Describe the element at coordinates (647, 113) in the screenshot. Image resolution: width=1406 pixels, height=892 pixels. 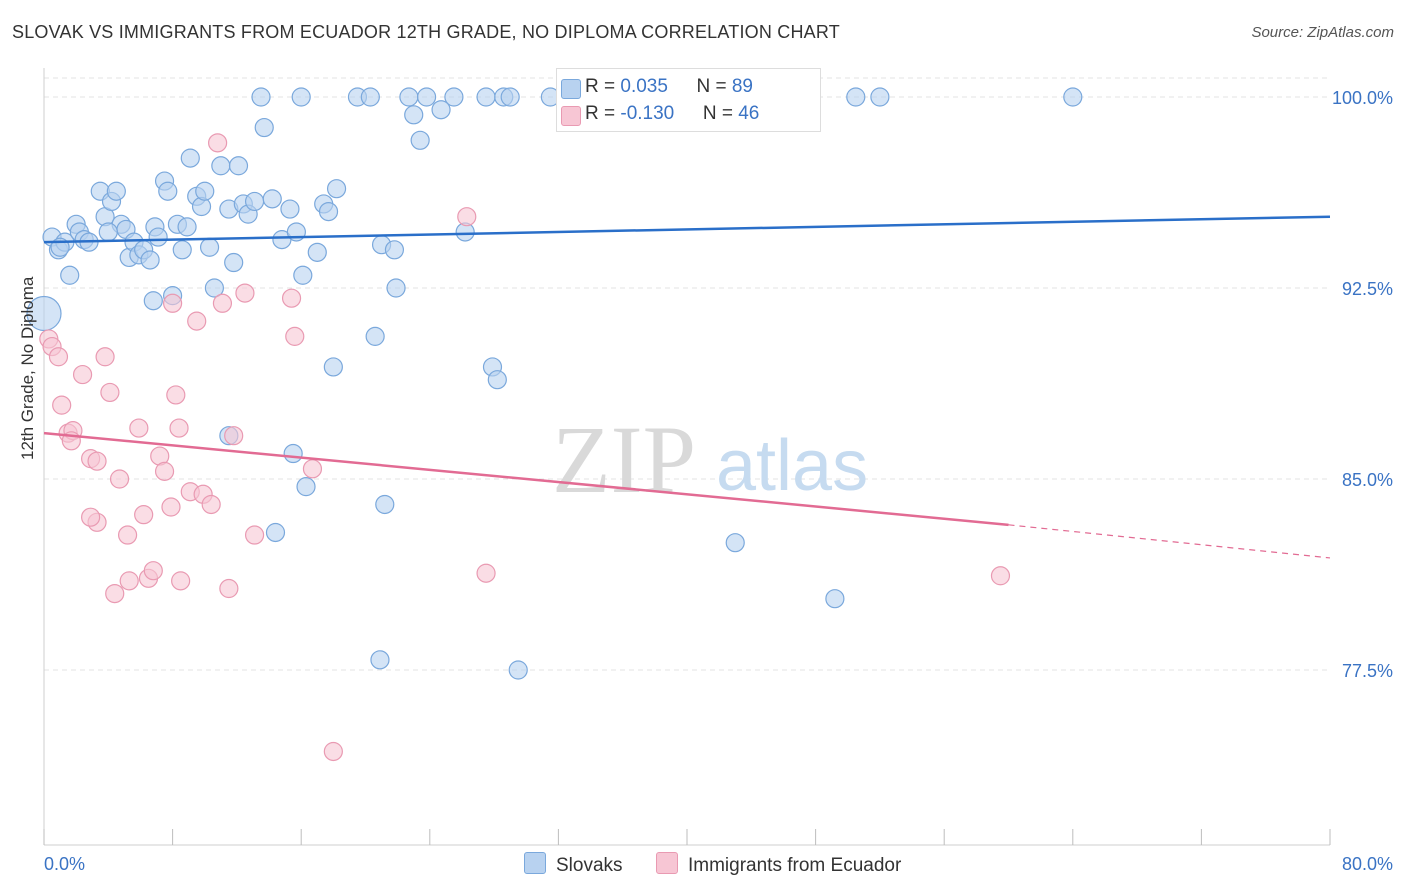
I see `r-value: -0.130` at that location.